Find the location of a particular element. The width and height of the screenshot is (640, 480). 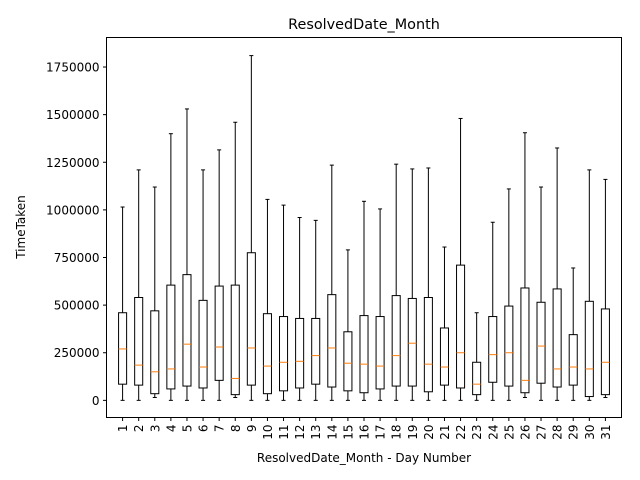

y-tick-label: 1500000 is located at coordinates (72, 115).